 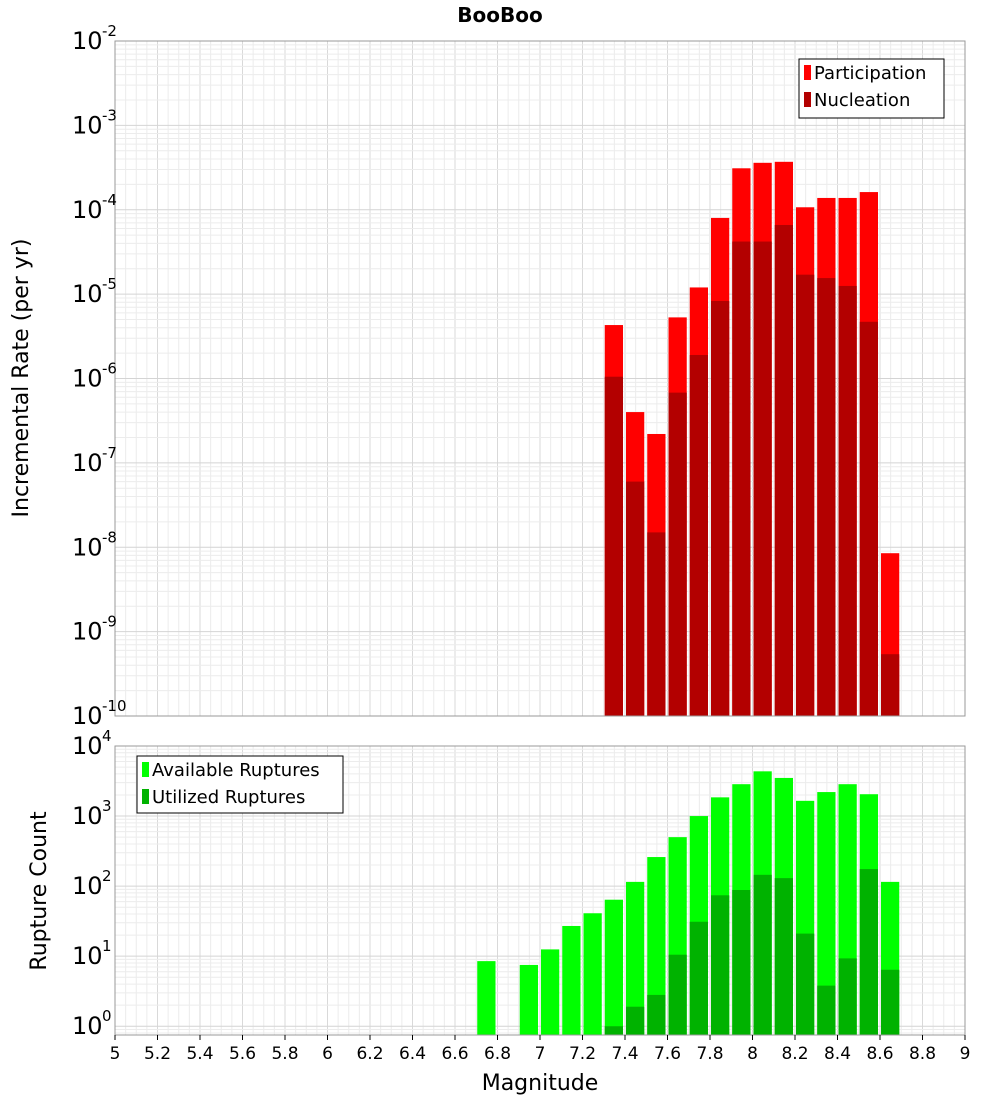 What do you see at coordinates (454, 1054) in the screenshot?
I see `x-tick-label: 6.6` at bounding box center [454, 1054].